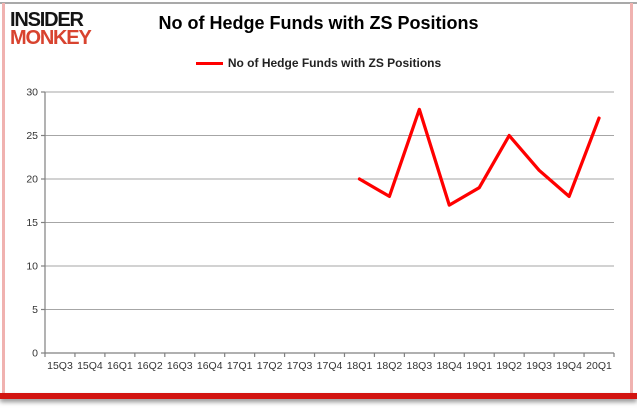 The image size is (637, 408). I want to click on x-axis-label: 16Q1, so click(120, 366).